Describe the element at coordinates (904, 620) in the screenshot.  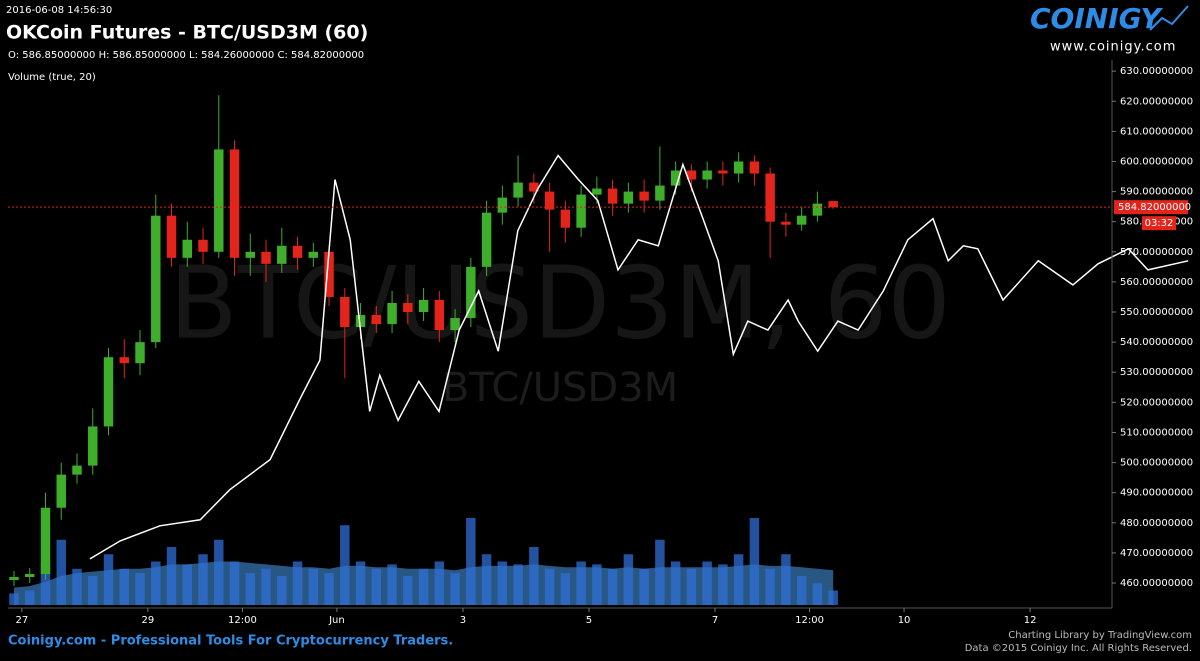
I see `x-tick-label: 10` at that location.